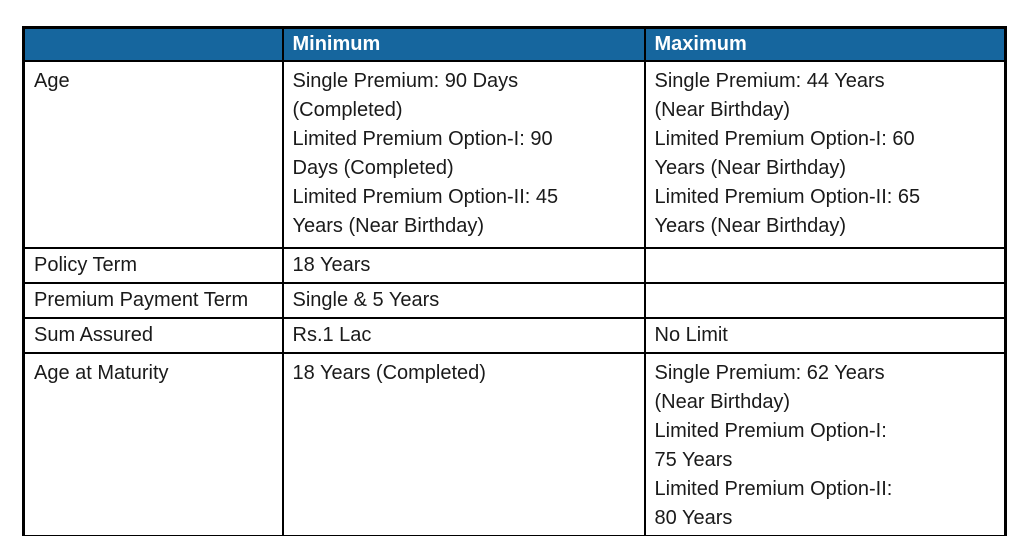  Describe the element at coordinates (153, 265) in the screenshot. I see `row-label-policy-term: Policy Term` at that location.